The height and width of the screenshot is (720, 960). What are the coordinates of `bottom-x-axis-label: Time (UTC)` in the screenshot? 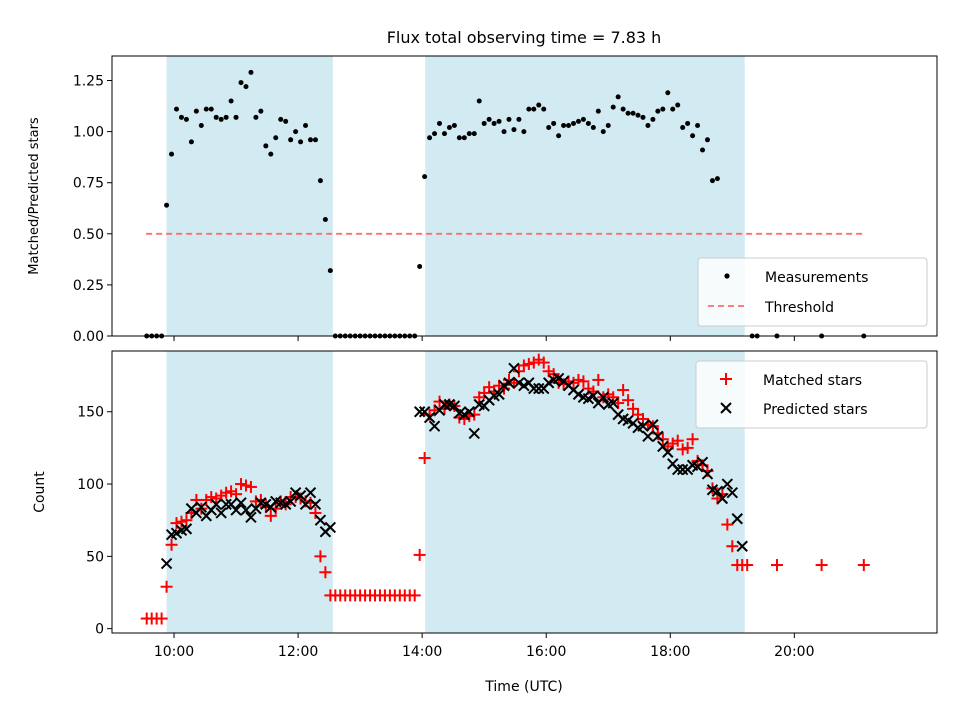 It's located at (523, 687).